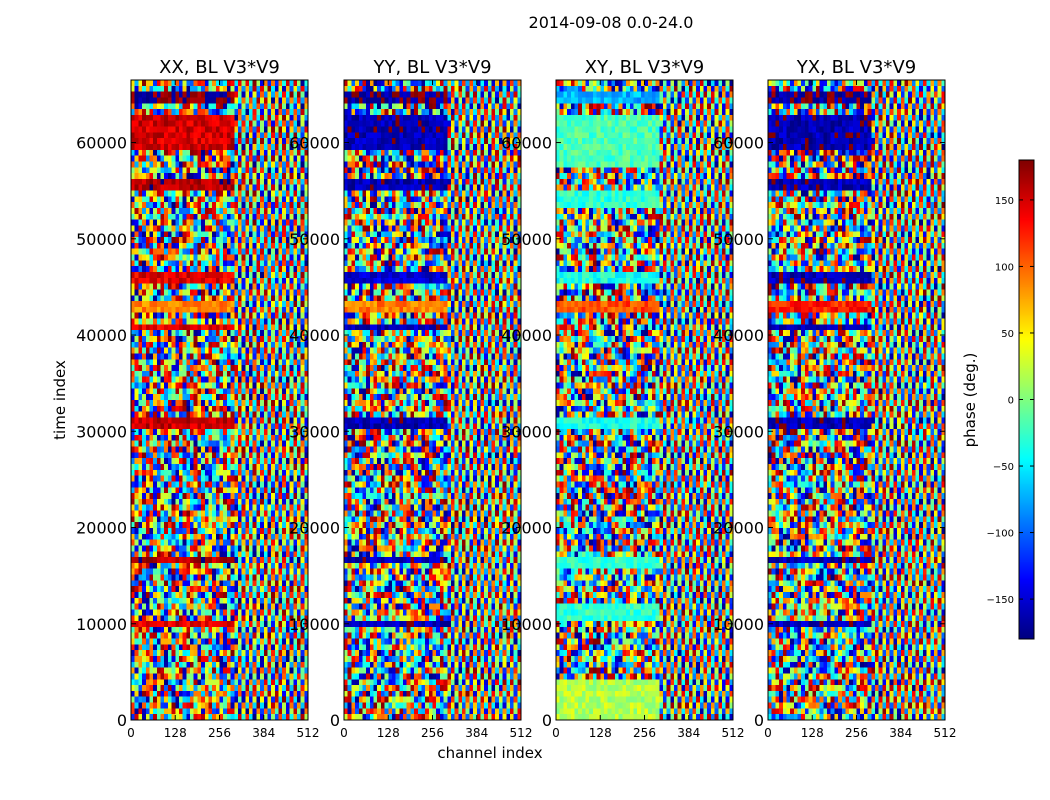 This screenshot has height=800, width=1050. What do you see at coordinates (644, 67) in the screenshot?
I see `panel-title-xy: XY, BL V3*V9` at bounding box center [644, 67].